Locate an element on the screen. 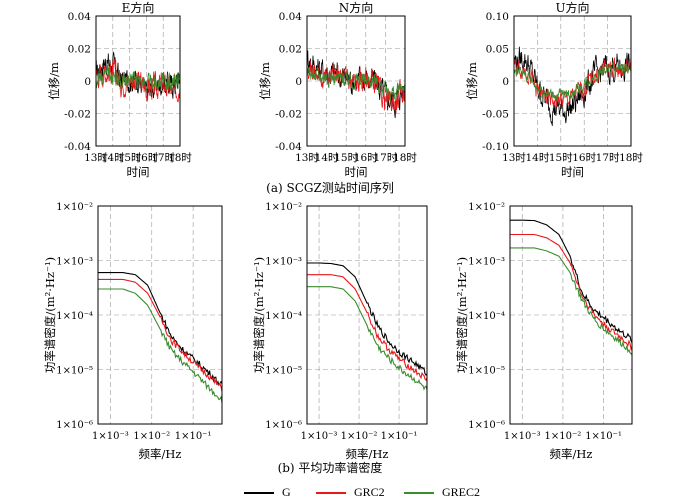 The image size is (700, 500). legend-label-grec2: GREC2 is located at coordinates (461, 492).